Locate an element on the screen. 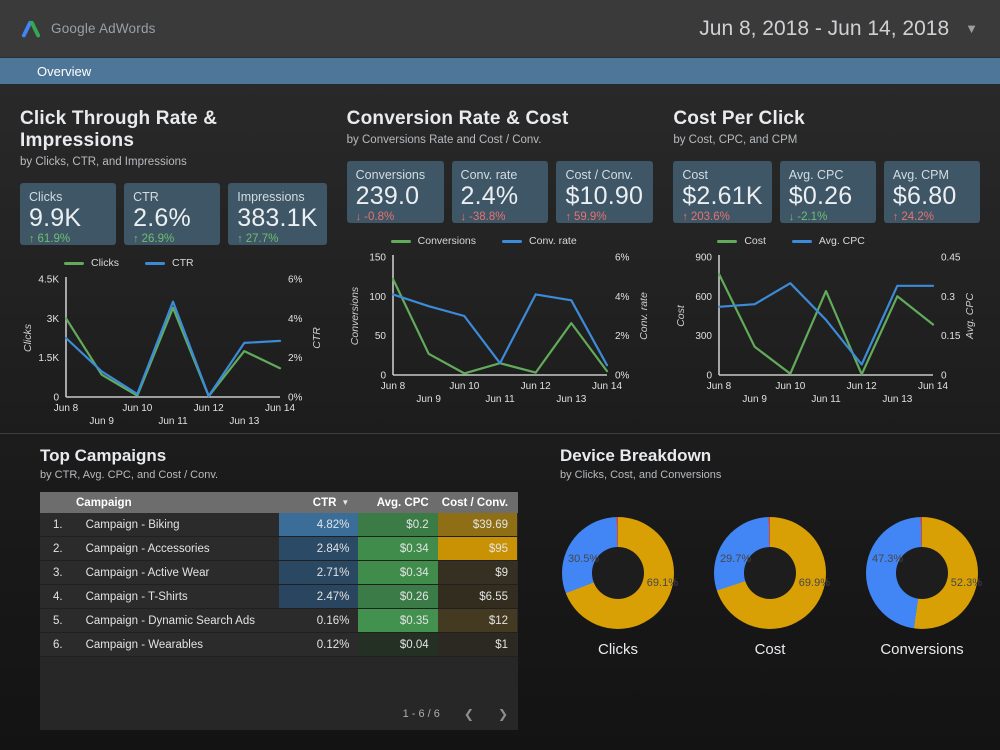 This screenshot has width=1000, height=750. row-rank: 4. is located at coordinates (58, 596).